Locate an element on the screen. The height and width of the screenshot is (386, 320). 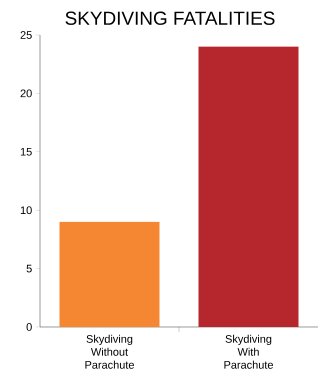
chart-title: SKYDIVING FATALITIES is located at coordinates (170, 18).